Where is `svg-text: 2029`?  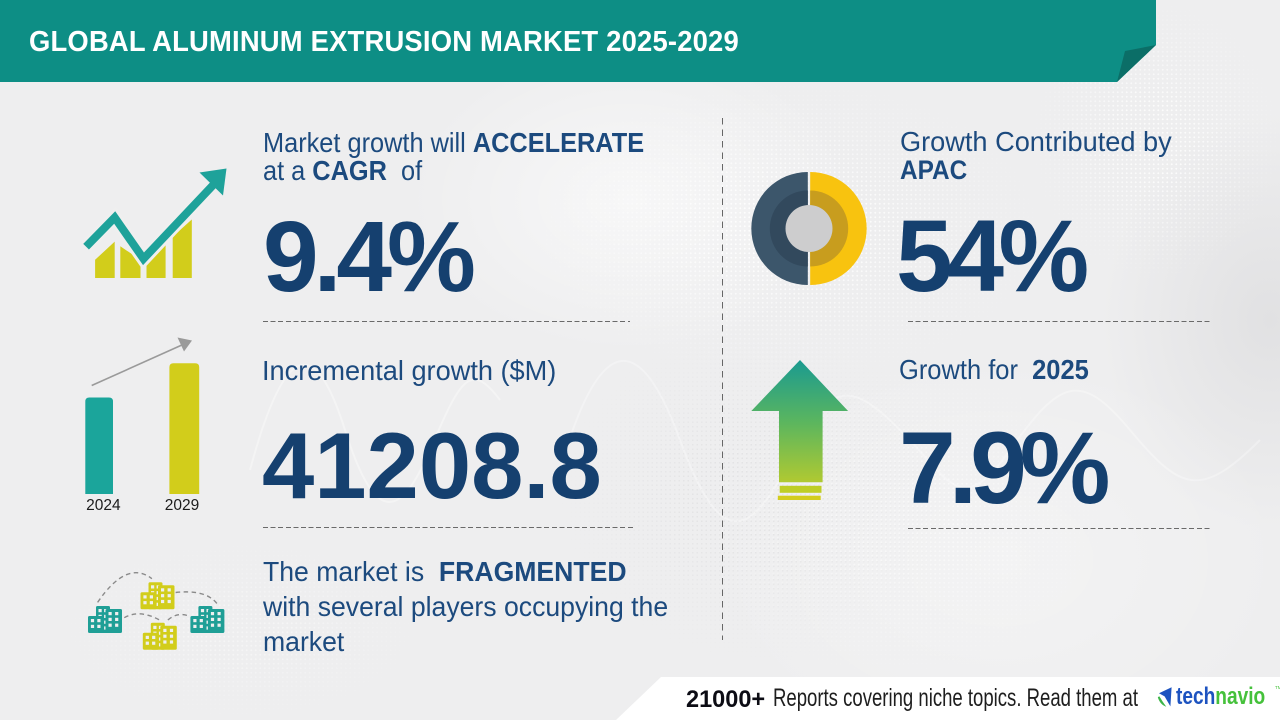
svg-text: 2029 is located at coordinates (182, 505).